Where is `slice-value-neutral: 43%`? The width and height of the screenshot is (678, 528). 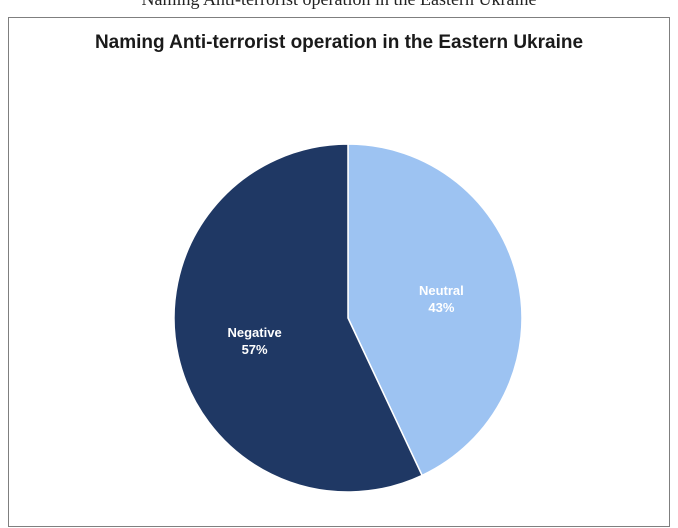
slice-value-neutral: 43% is located at coordinates (441, 307).